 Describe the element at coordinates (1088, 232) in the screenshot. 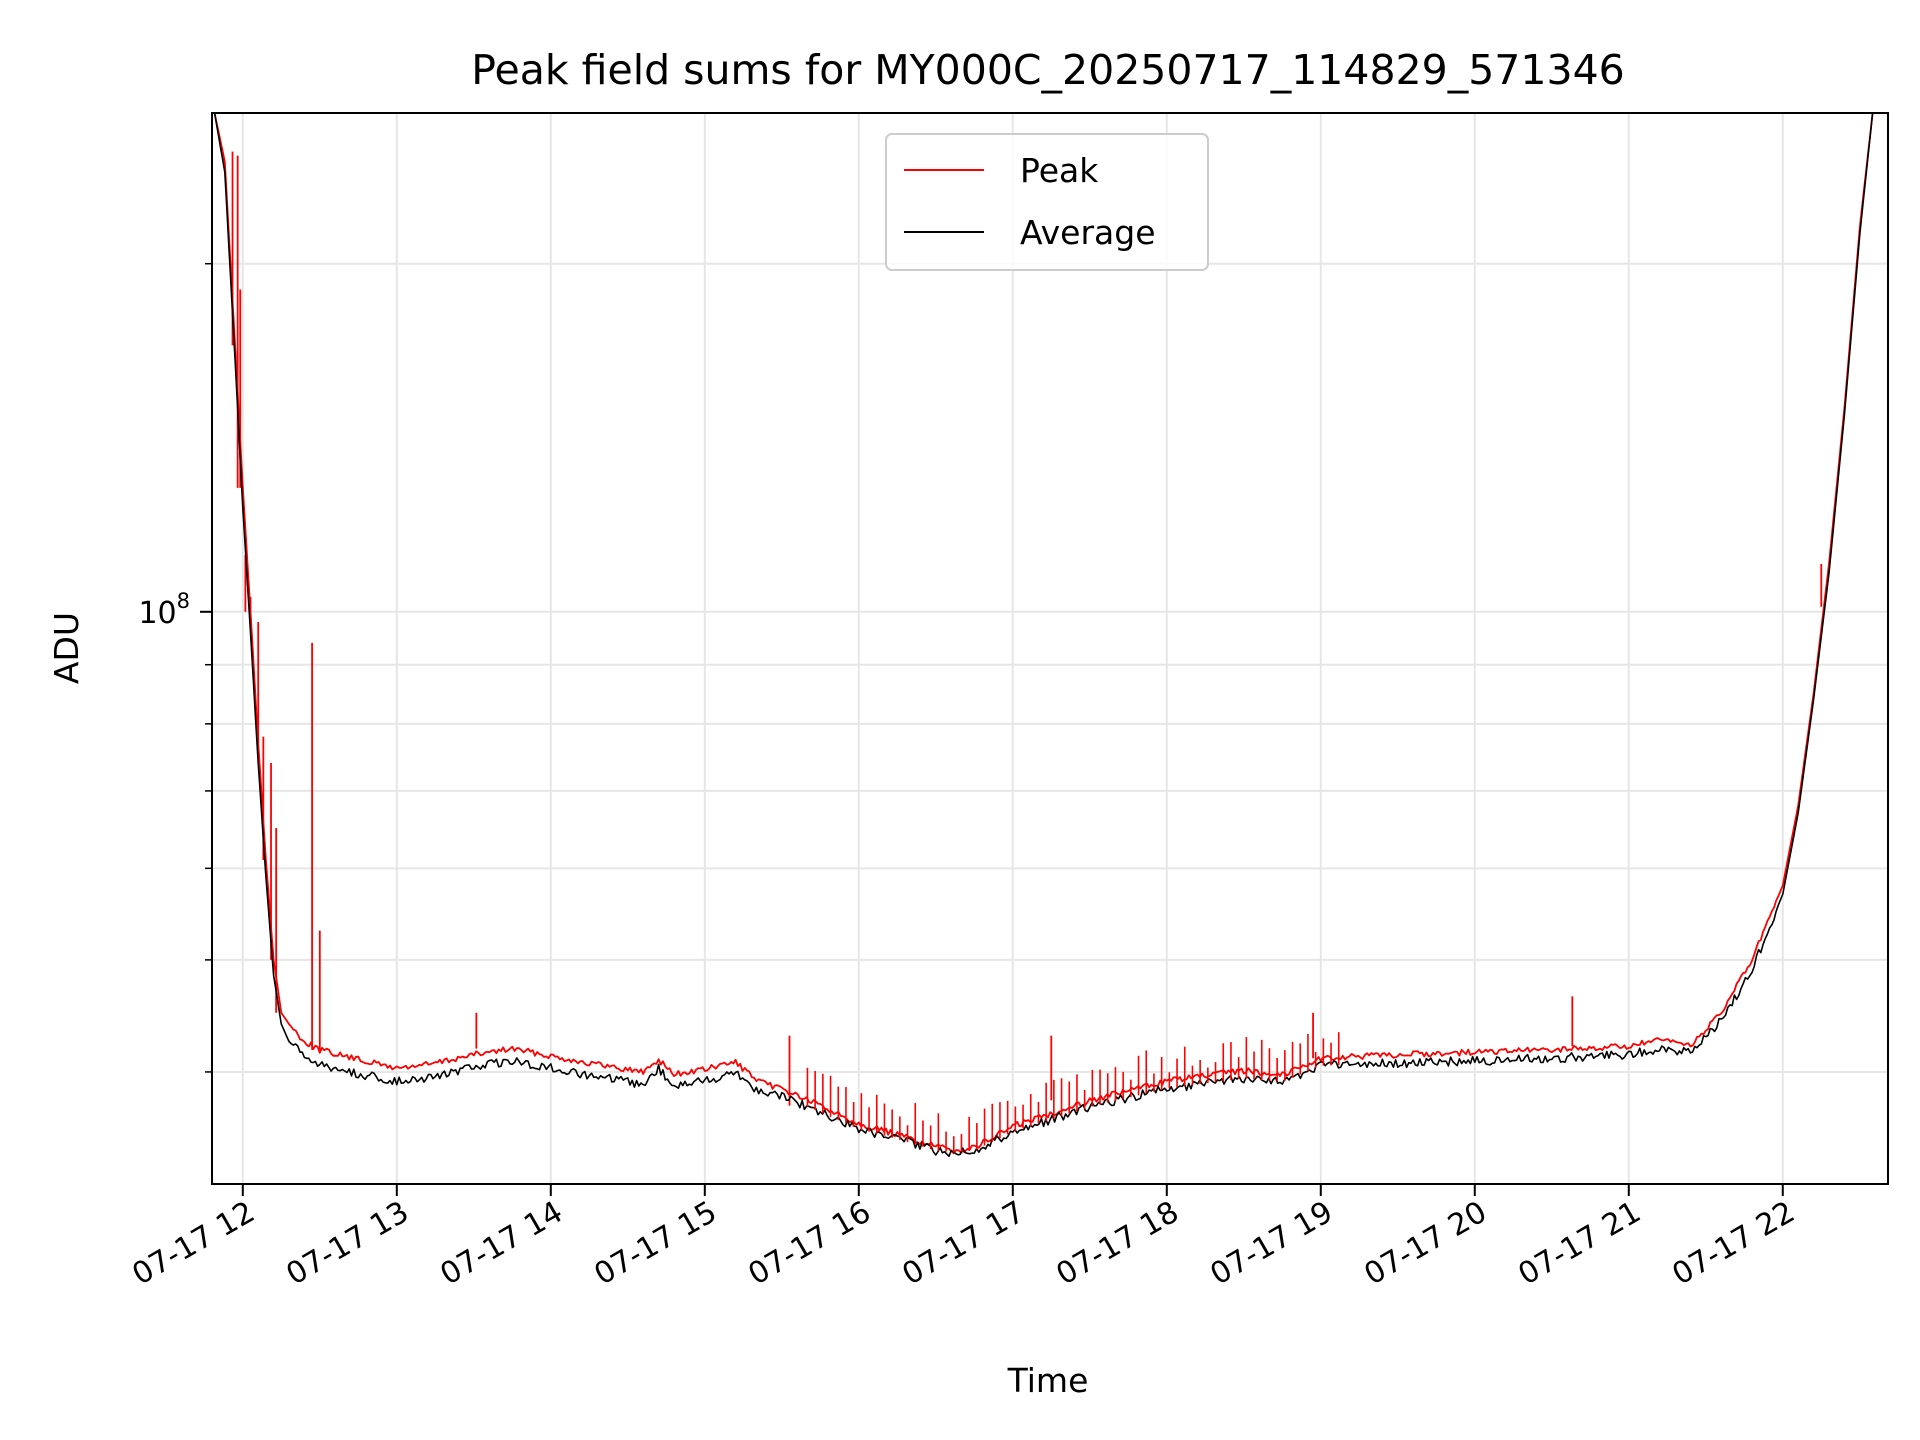

I see `legend-label-average: Average` at that location.